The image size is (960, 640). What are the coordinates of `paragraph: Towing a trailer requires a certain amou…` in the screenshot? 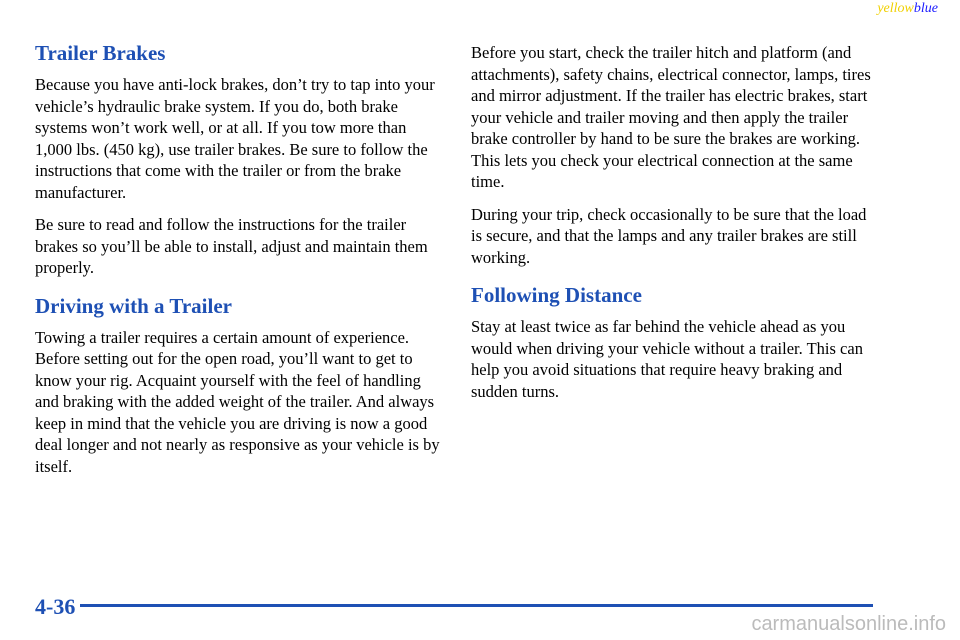 It's located at (237, 401).